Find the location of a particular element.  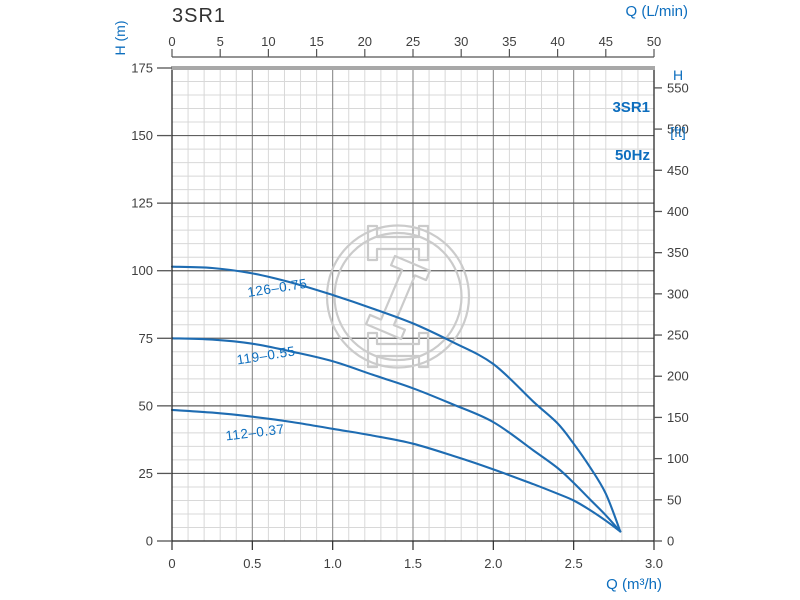

tick-label: 2.0 is located at coordinates (493, 563).